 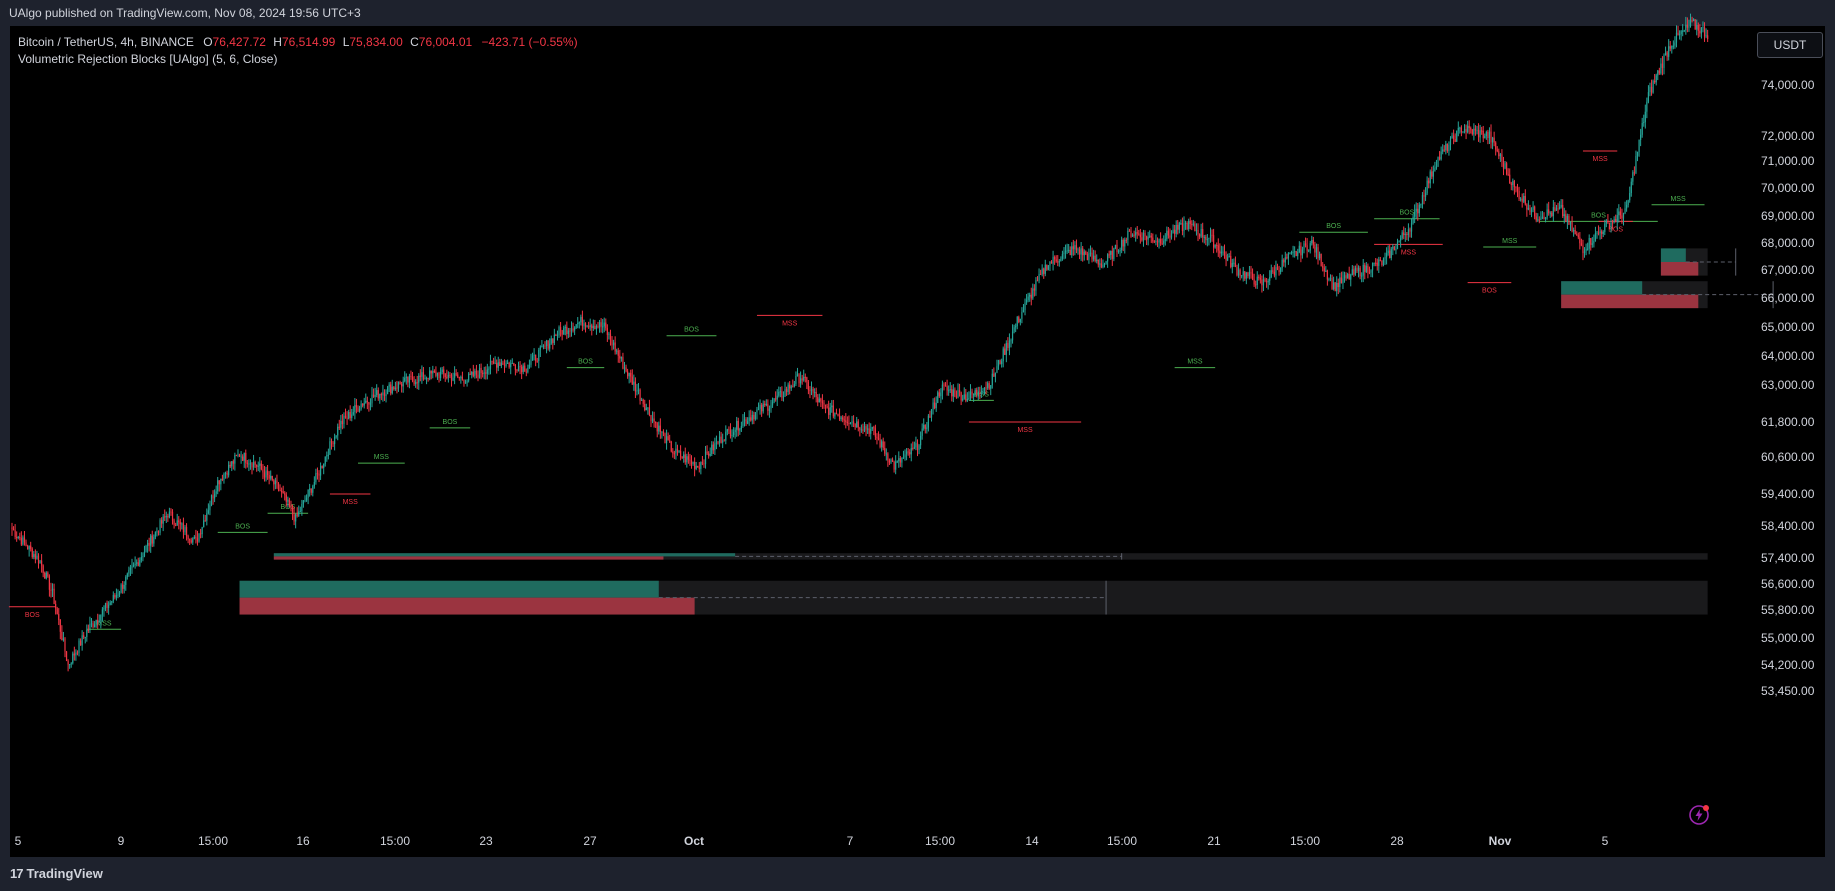 I want to click on tradingview-logo: 17 TradingView, so click(x=56, y=873).